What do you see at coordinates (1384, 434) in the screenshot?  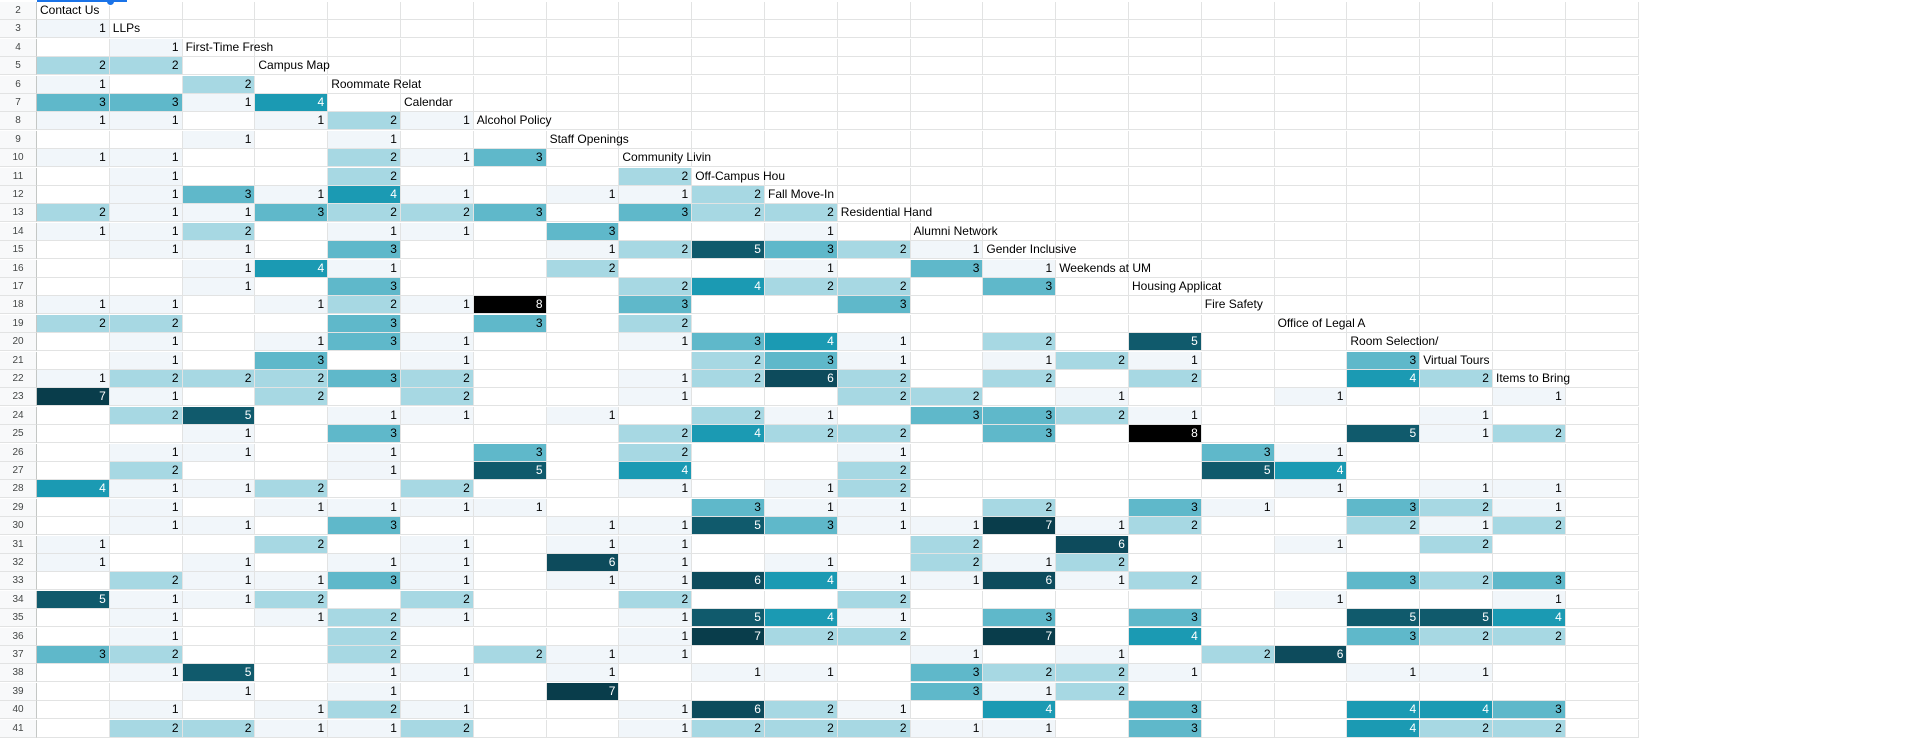 I see `cell: 5` at bounding box center [1384, 434].